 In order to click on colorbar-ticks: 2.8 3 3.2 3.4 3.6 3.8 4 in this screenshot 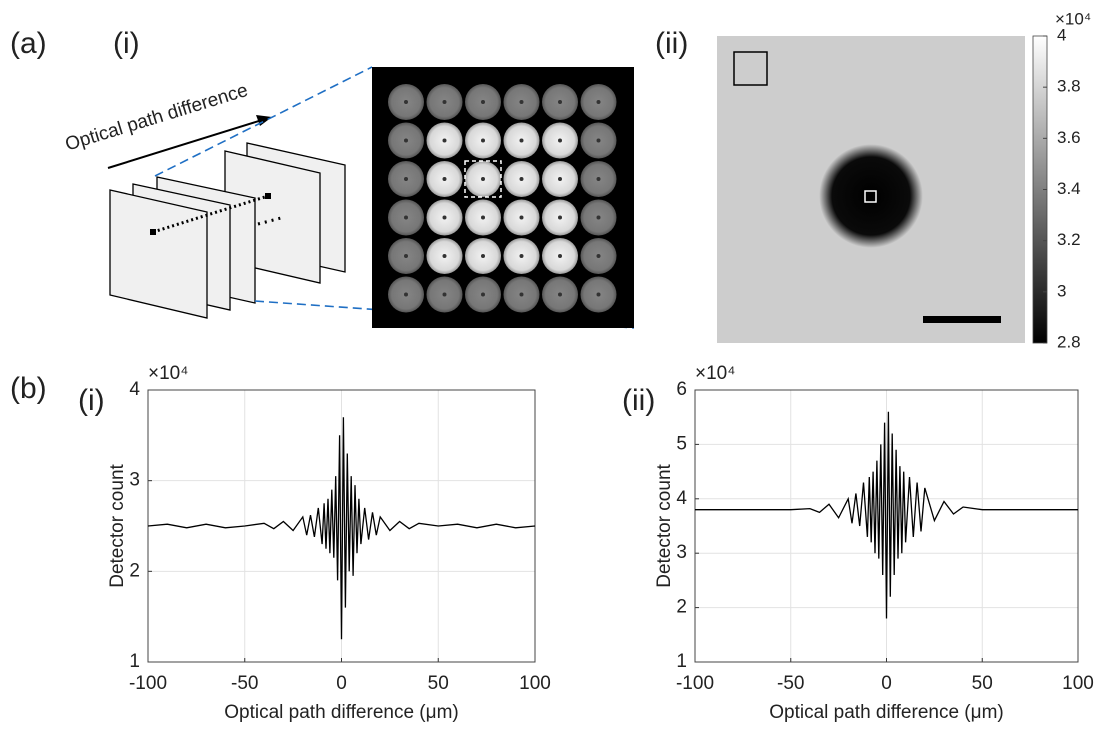, I will do `click(1062, 188)`.